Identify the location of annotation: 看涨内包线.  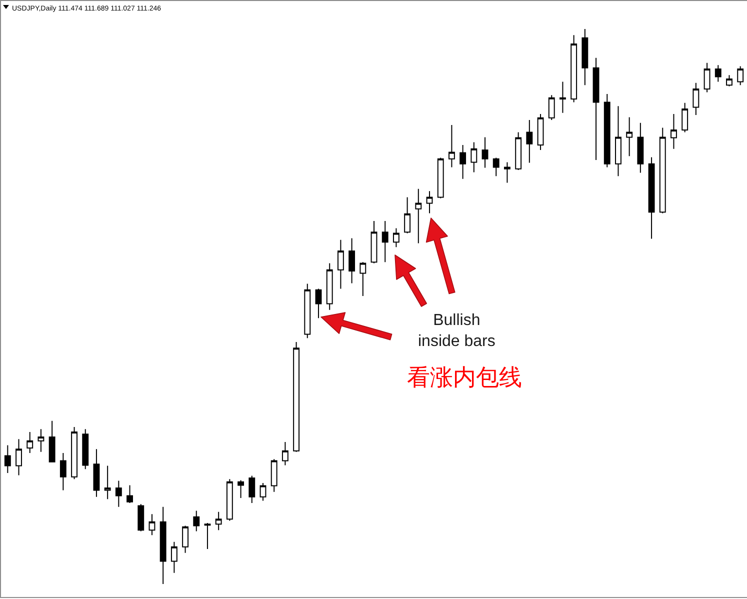
(464, 377).